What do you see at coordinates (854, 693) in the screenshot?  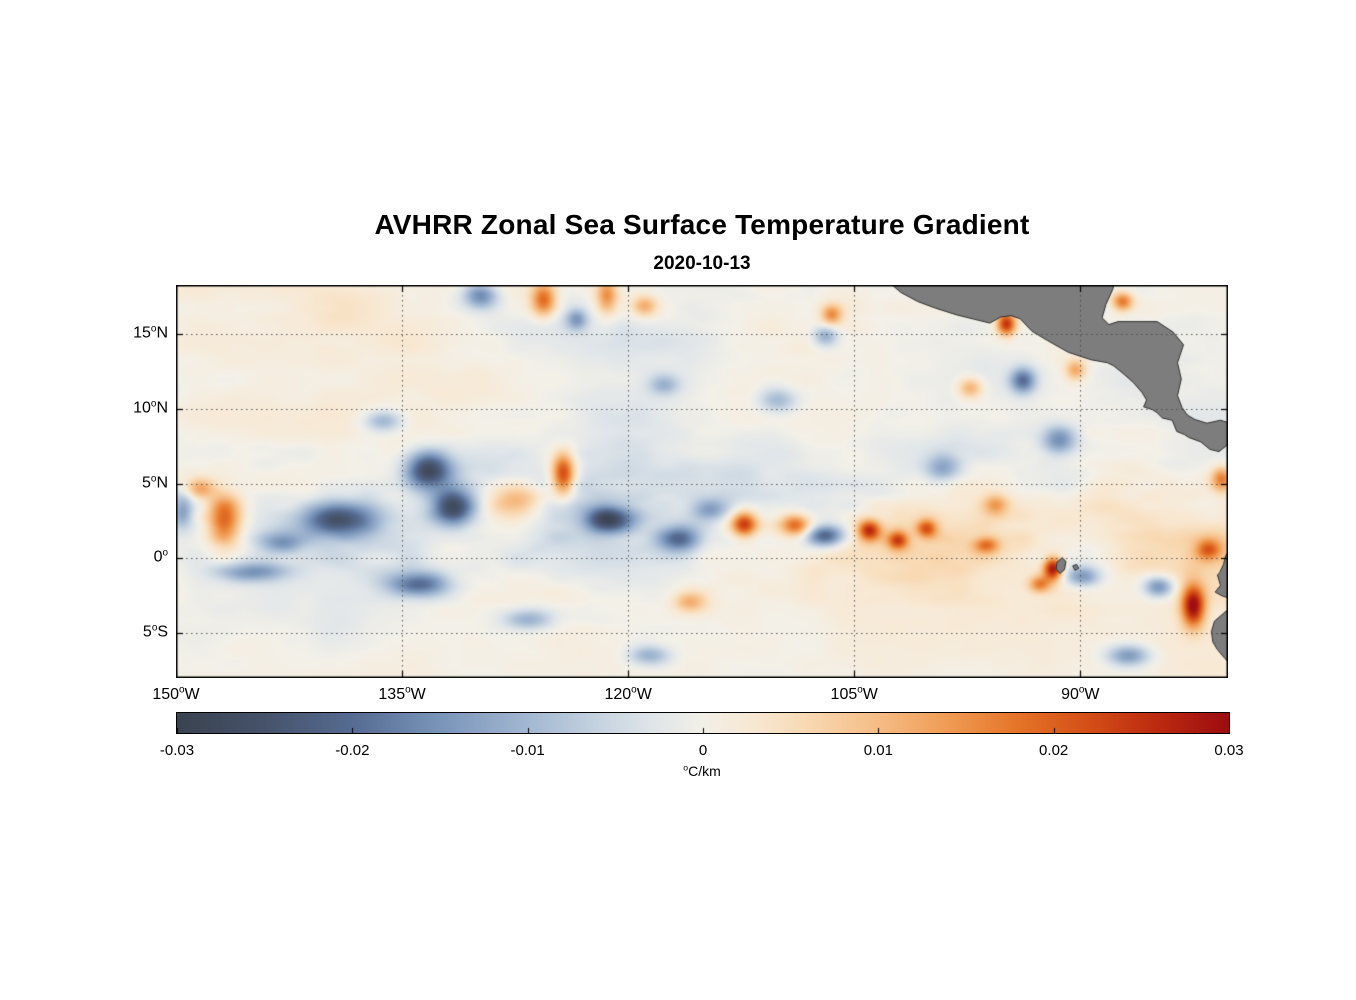 I see `x-tick-label: 105oW` at bounding box center [854, 693].